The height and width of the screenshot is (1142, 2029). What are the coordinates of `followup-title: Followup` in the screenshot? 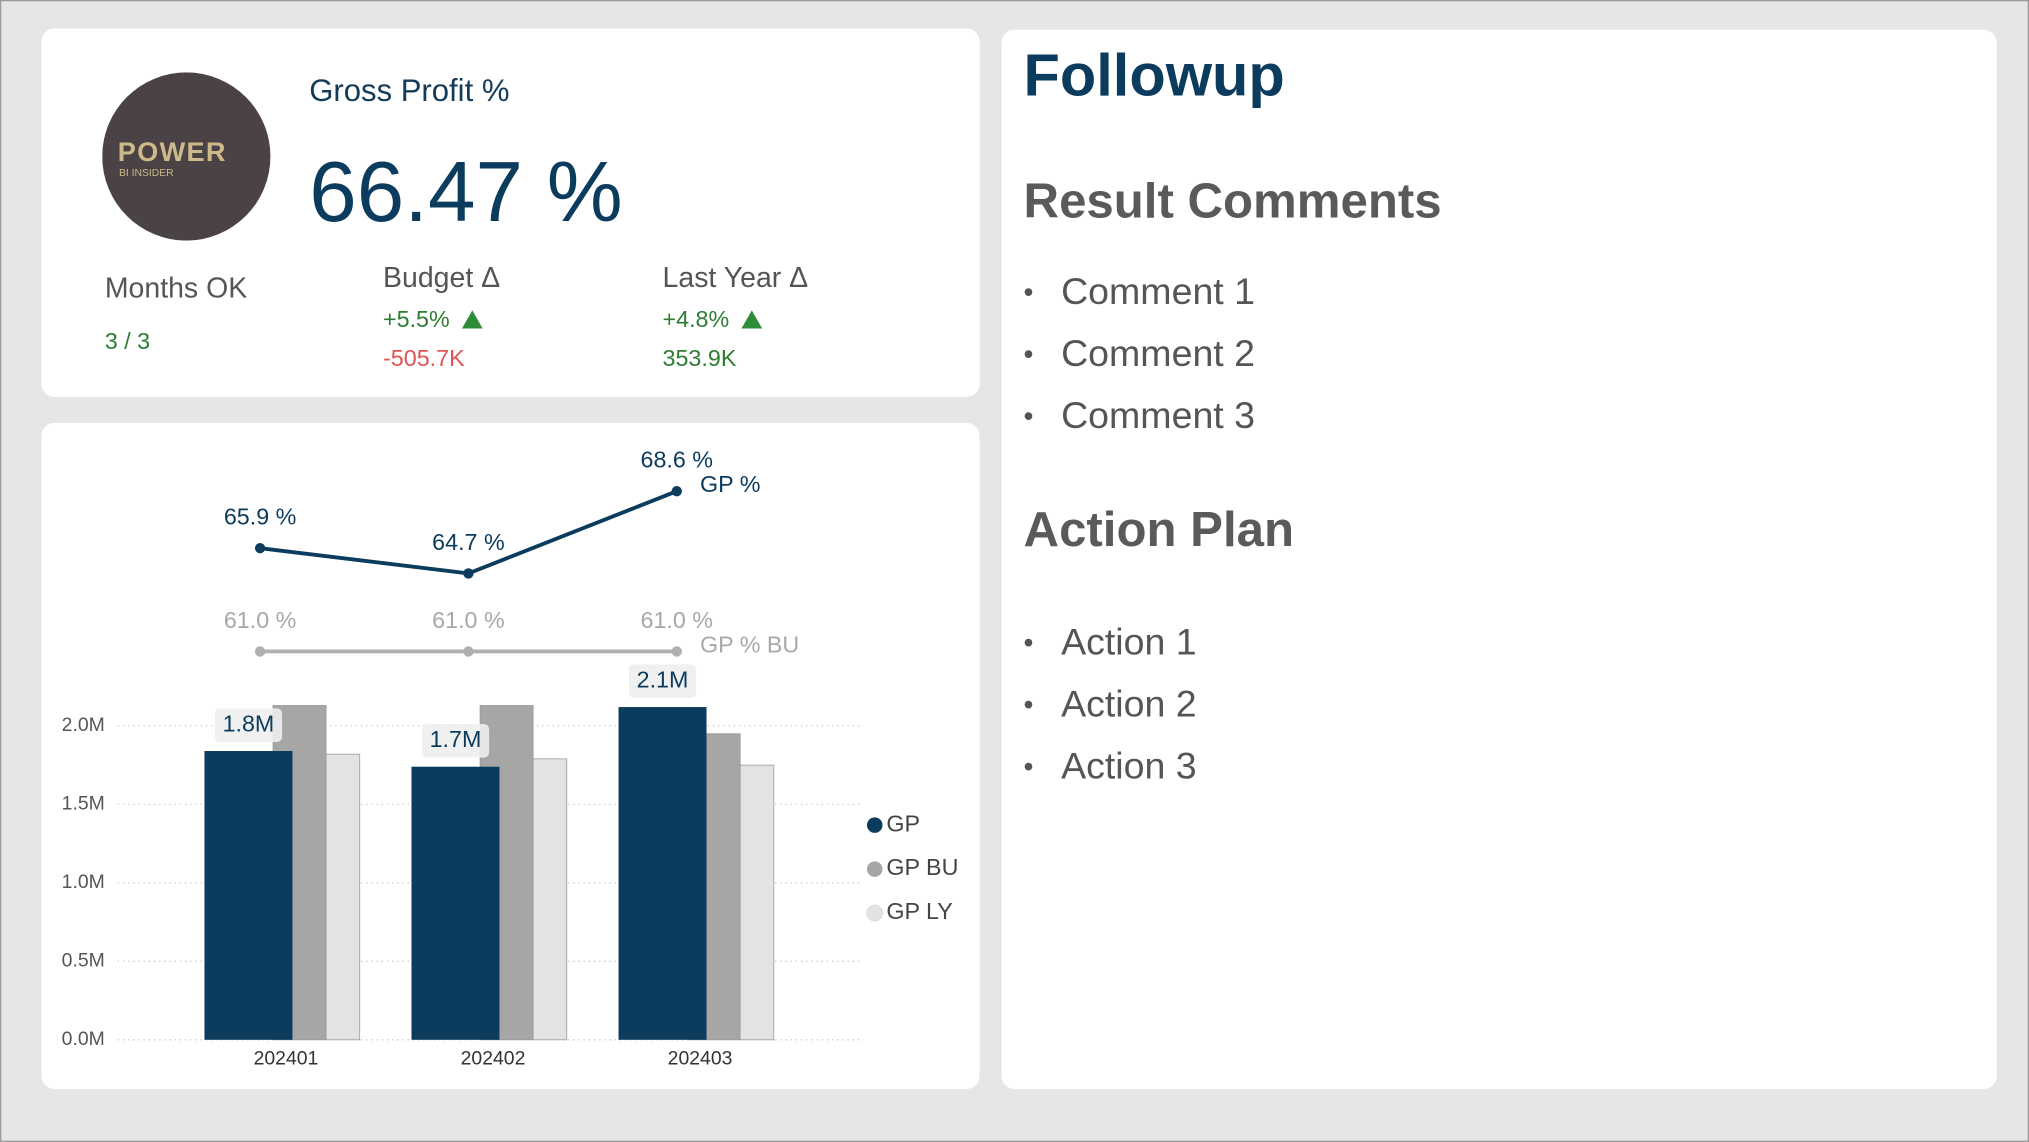 It's located at (1154, 75).